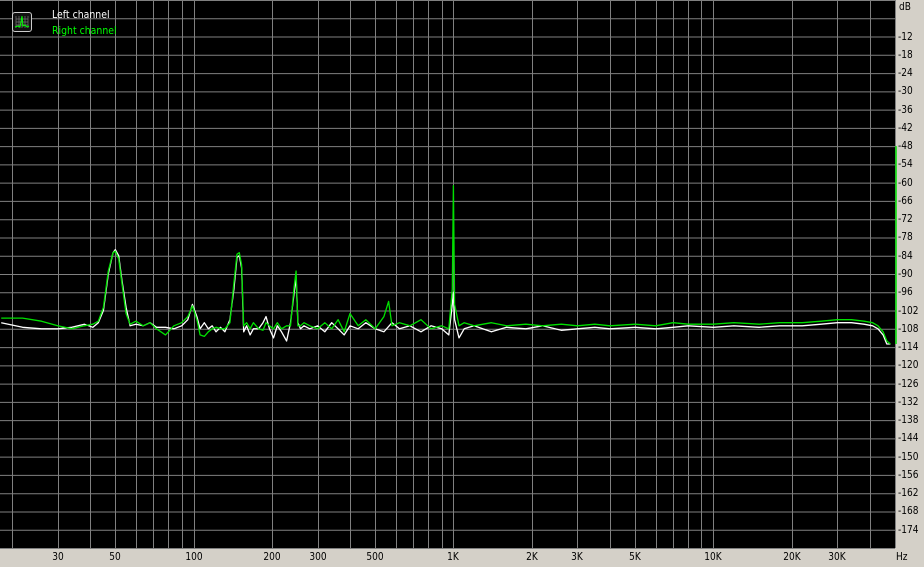 The image size is (924, 567). What do you see at coordinates (908, 420) in the screenshot?
I see `y-tick-label: -138` at bounding box center [908, 420].